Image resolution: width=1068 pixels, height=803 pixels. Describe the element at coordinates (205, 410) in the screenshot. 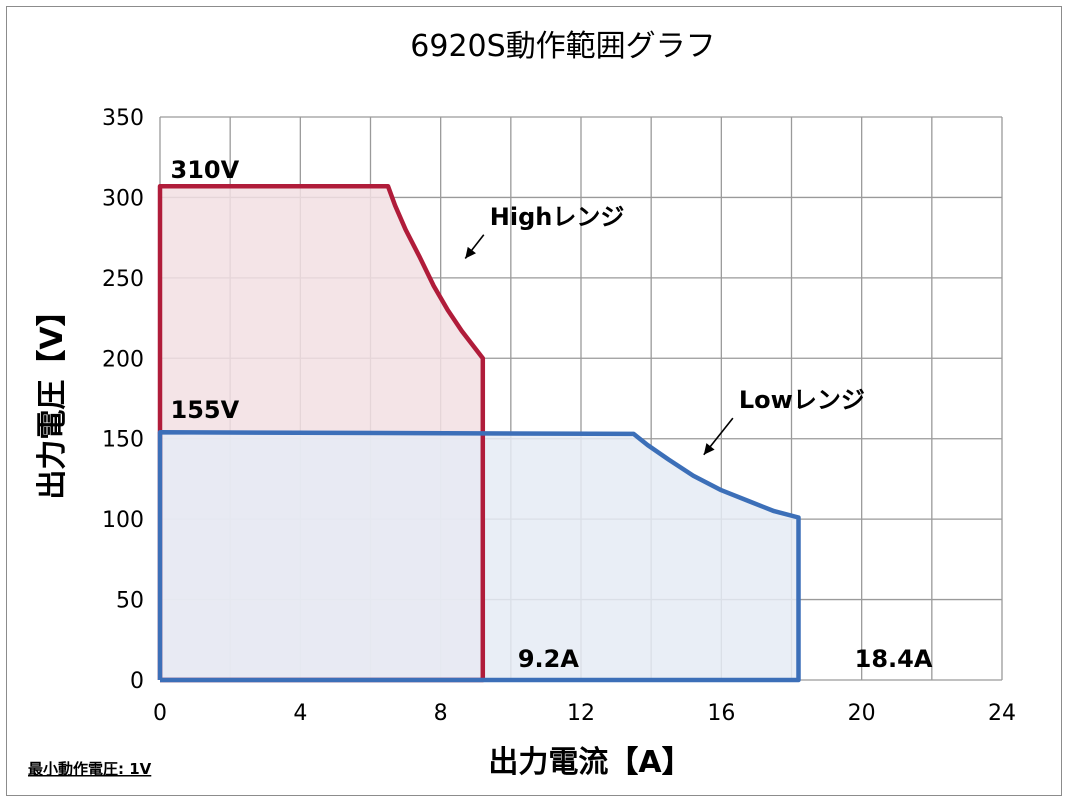

I see `annotation-label: 155V` at that location.